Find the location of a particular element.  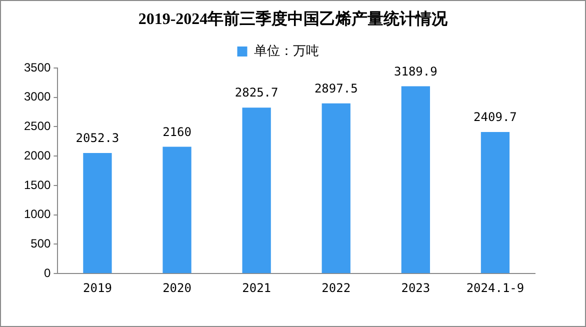

x-tick-label: 2020 is located at coordinates (177, 287).